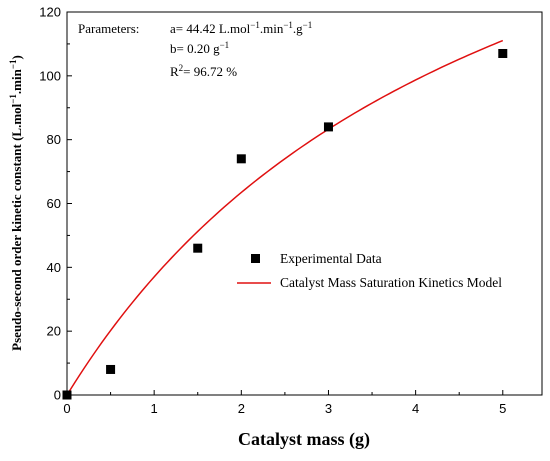  What do you see at coordinates (154, 408) in the screenshot?
I see `x-tick-label: 1` at bounding box center [154, 408].